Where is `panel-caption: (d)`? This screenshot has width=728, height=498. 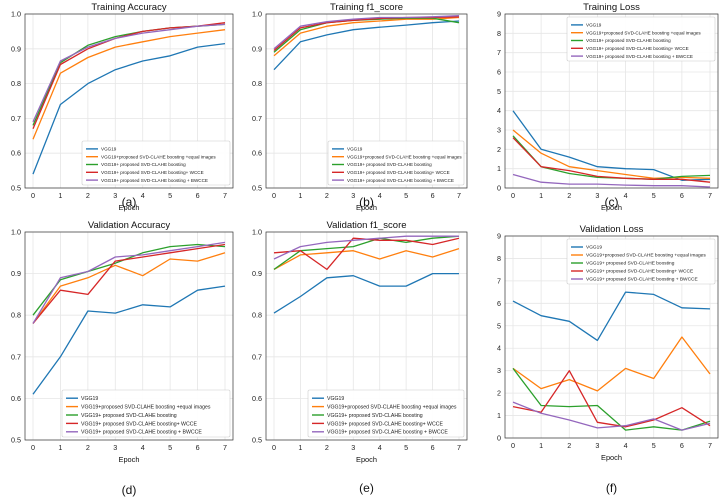 panel-caption: (d) is located at coordinates (129, 490).